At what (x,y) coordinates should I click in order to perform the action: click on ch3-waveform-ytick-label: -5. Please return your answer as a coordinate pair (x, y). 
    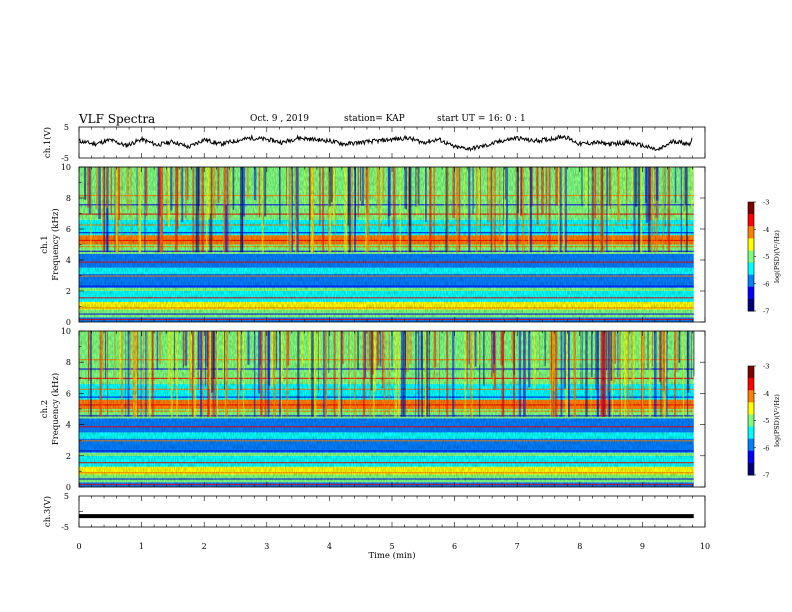
    Looking at the image, I should click on (65, 527).